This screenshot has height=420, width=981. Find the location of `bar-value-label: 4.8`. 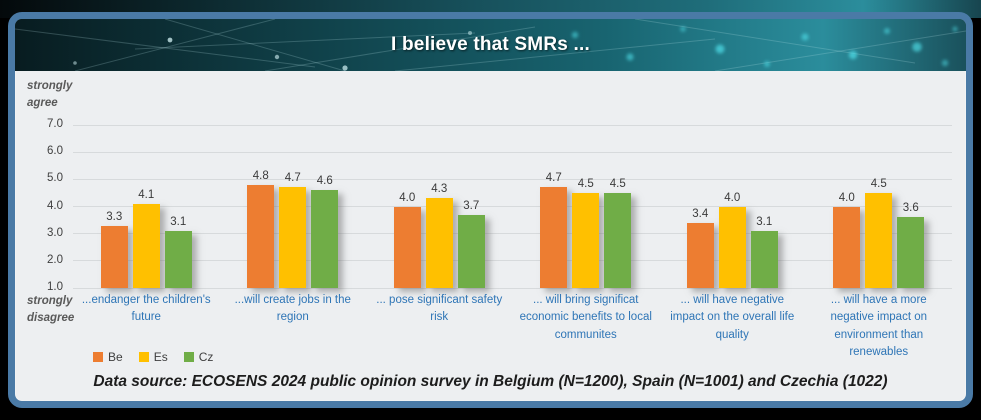

bar-value-label: 4.8 is located at coordinates (260, 175).